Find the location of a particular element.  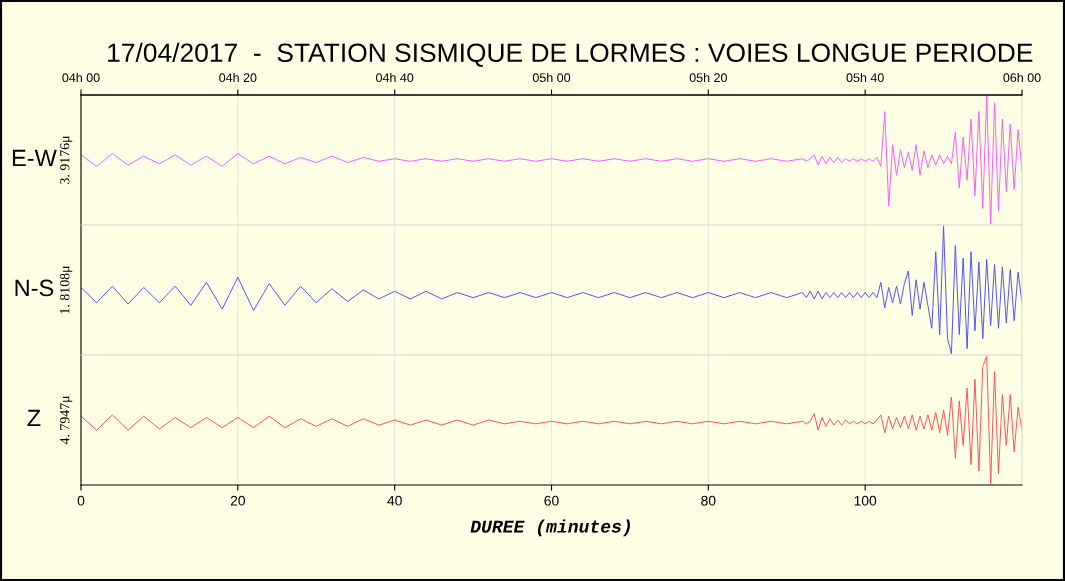

x2-tick-label: 06h 00 is located at coordinates (1022, 77).